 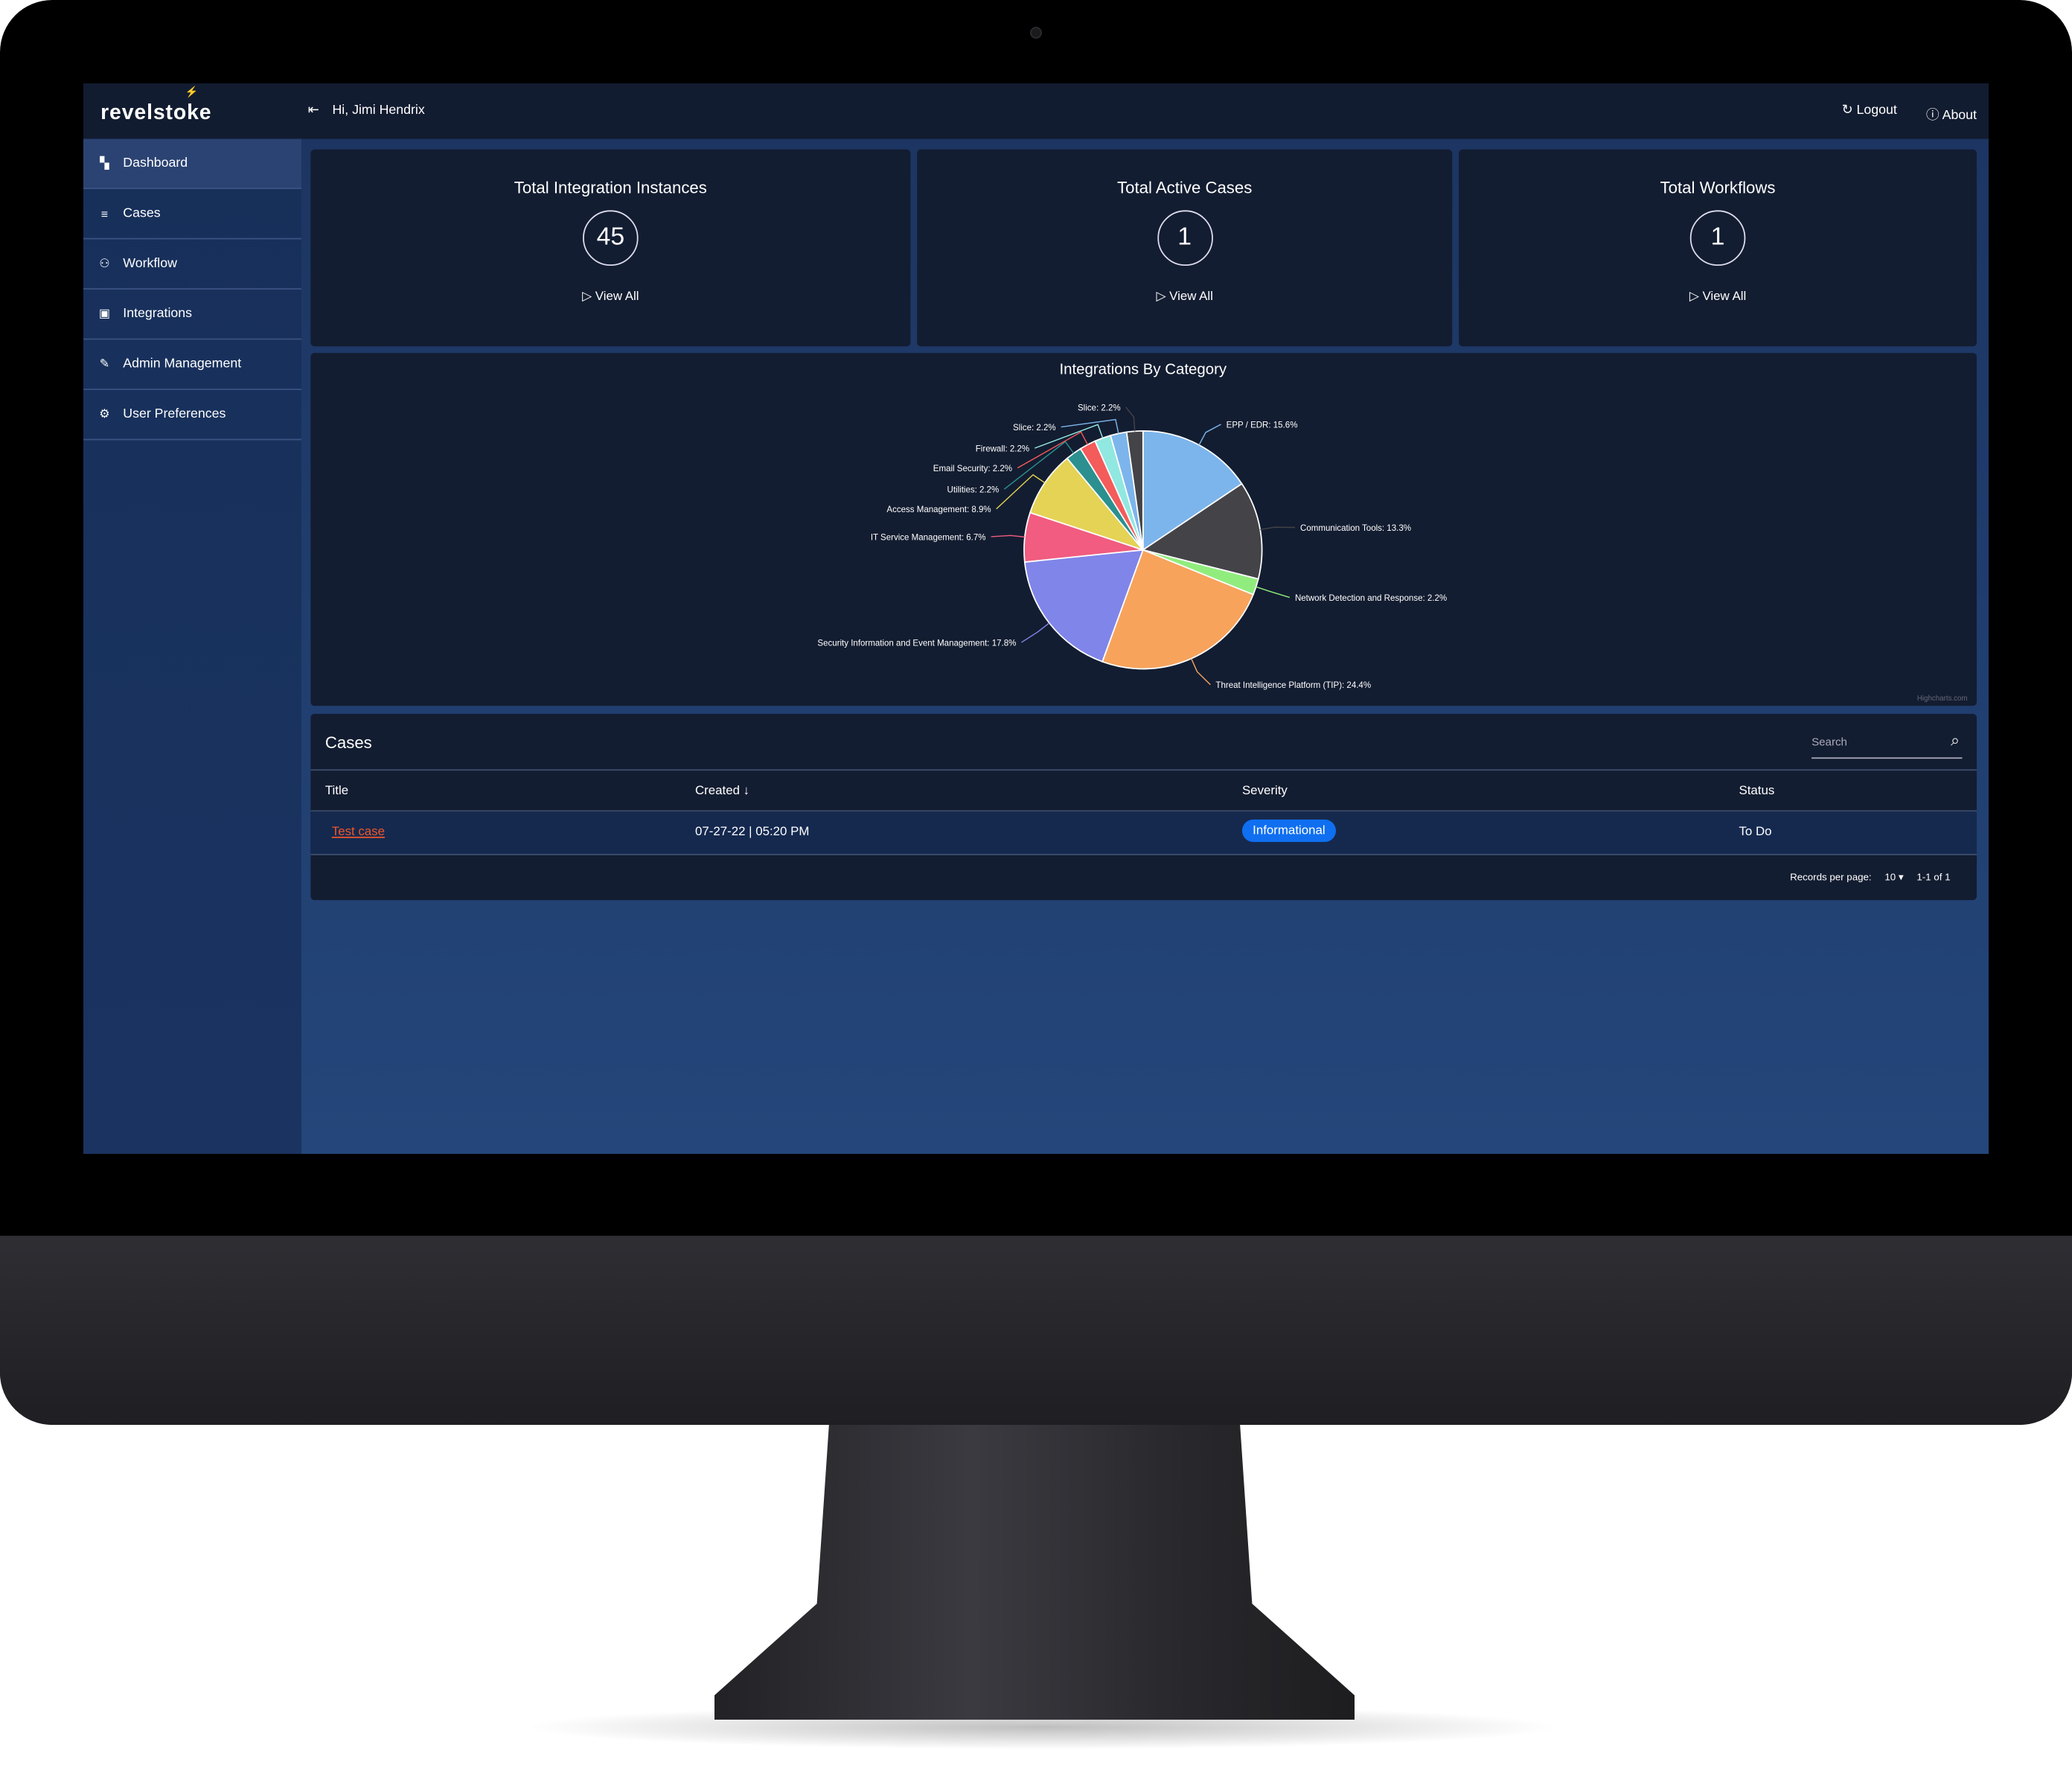 I want to click on caret-down-icon: ▾, so click(x=1901, y=877).